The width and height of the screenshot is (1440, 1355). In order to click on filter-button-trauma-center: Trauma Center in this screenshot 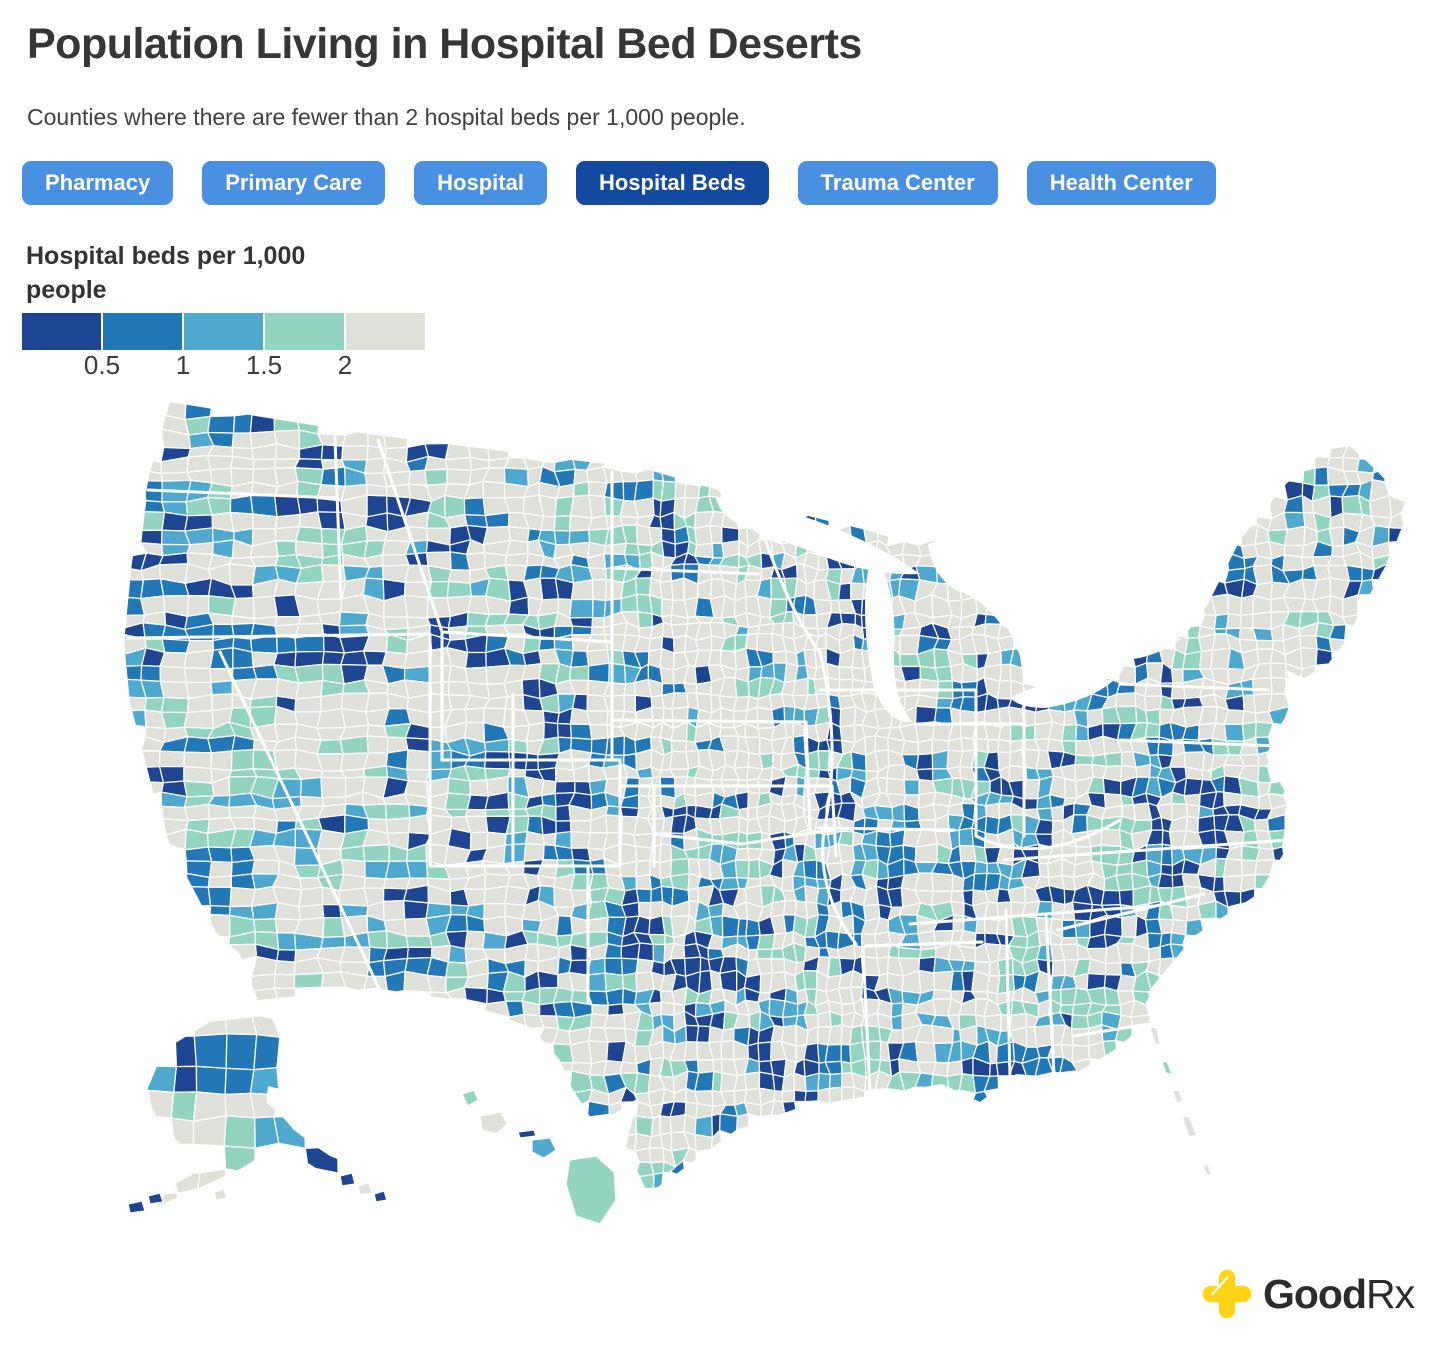, I will do `click(897, 183)`.